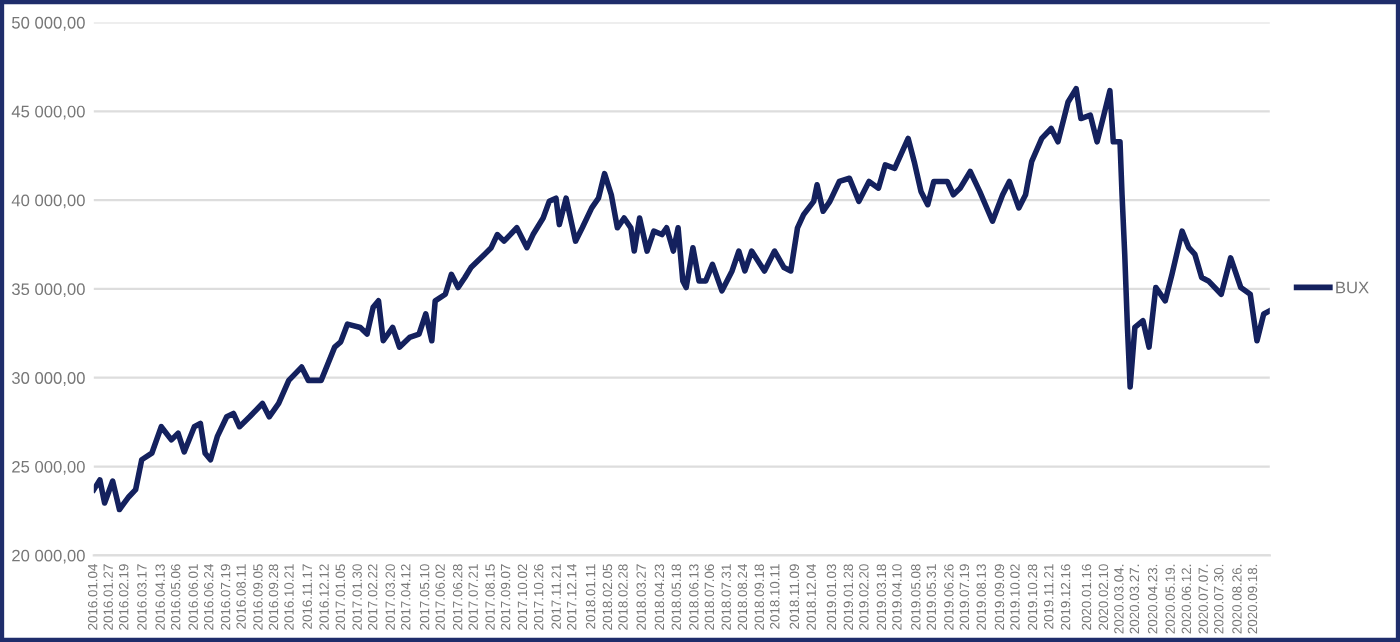  I want to click on legend-label: BUX, so click(1352, 287).